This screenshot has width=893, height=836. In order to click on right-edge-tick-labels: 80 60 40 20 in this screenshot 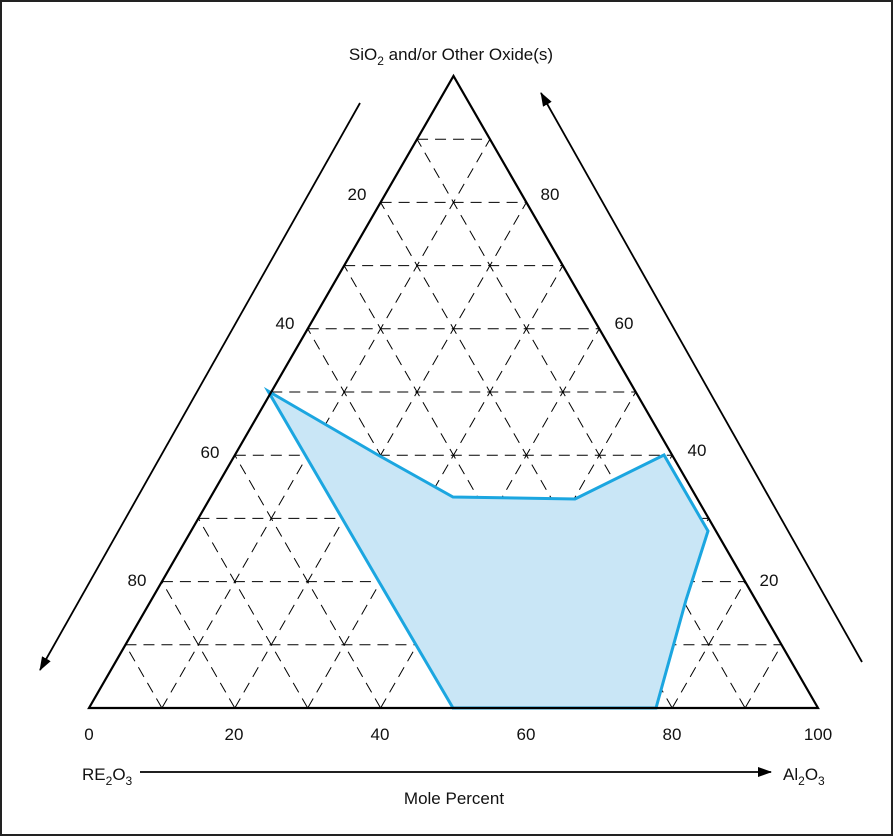, I will do `click(660, 387)`.